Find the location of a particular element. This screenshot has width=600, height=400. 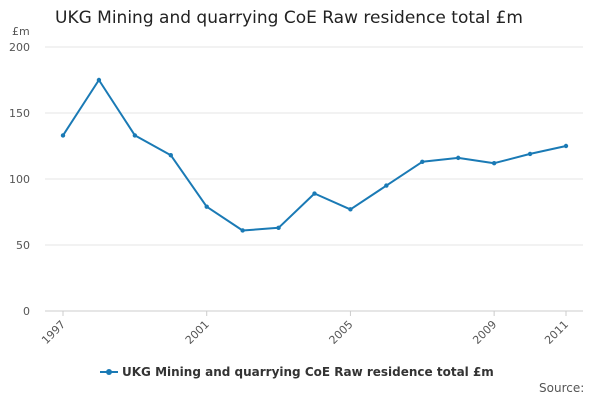

y-tick-label: 100 is located at coordinates (19, 179).